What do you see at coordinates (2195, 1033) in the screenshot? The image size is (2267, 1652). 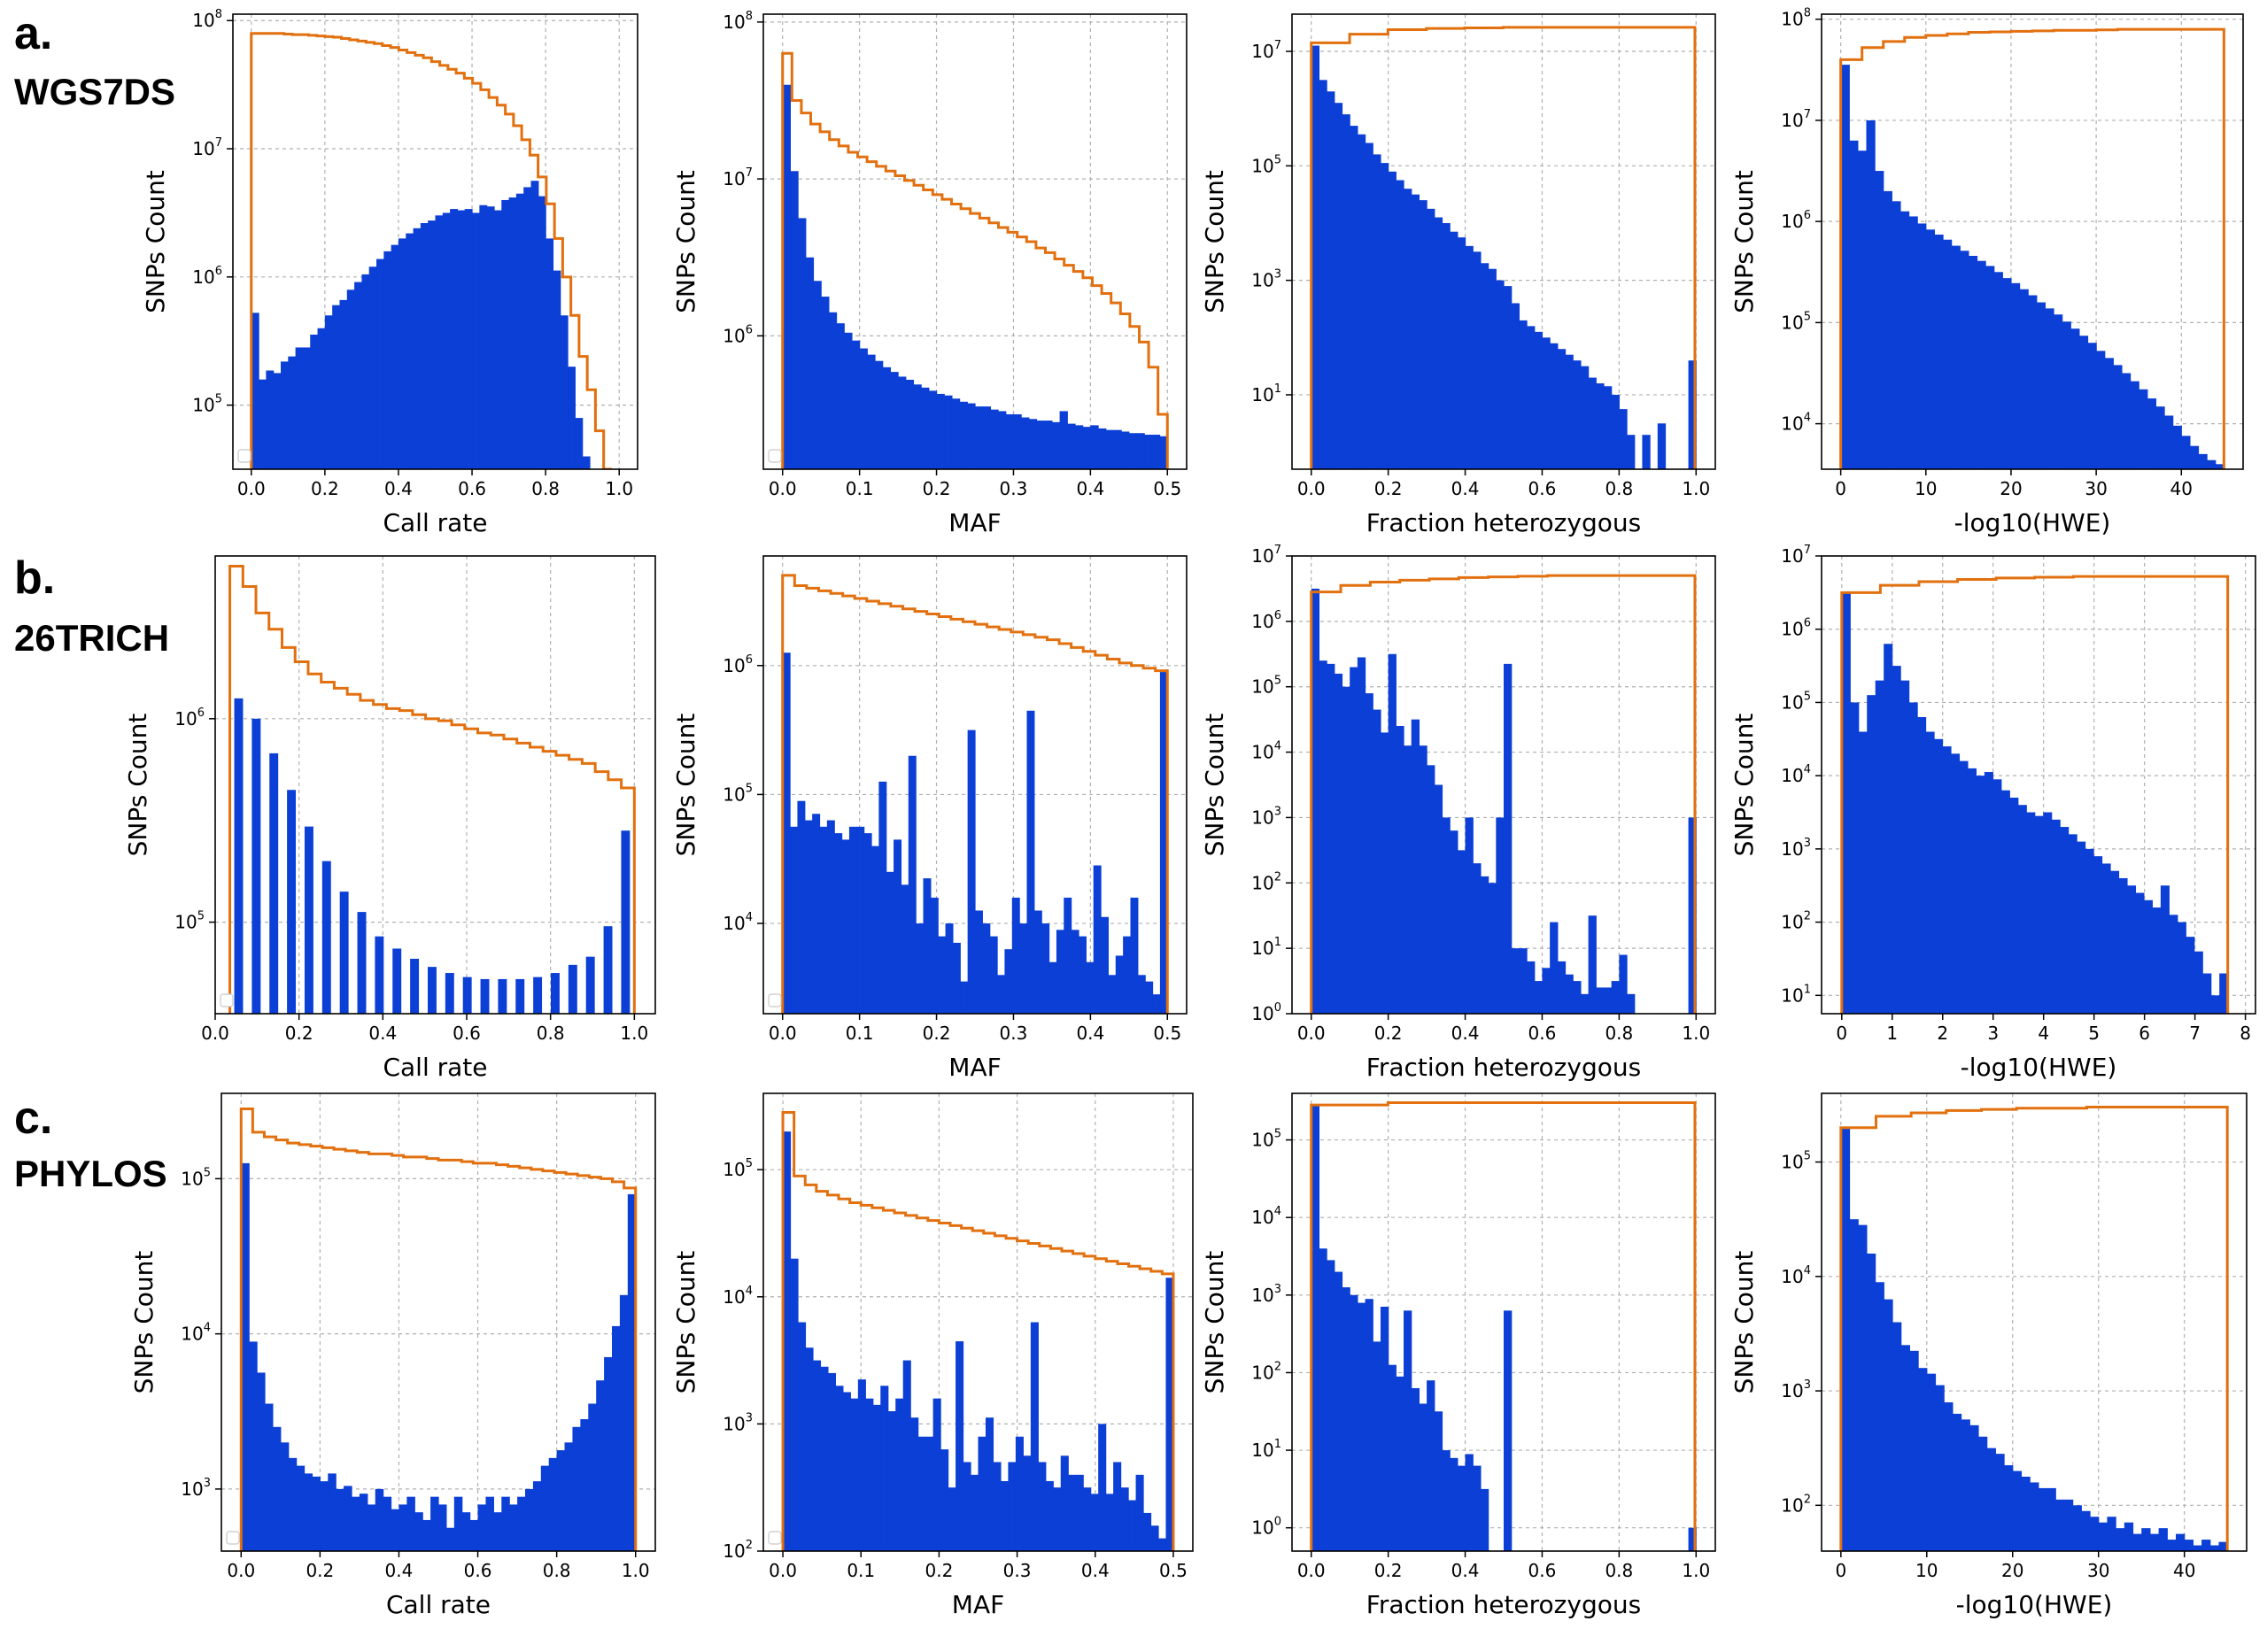 I see `x-tick-label: 7` at bounding box center [2195, 1033].